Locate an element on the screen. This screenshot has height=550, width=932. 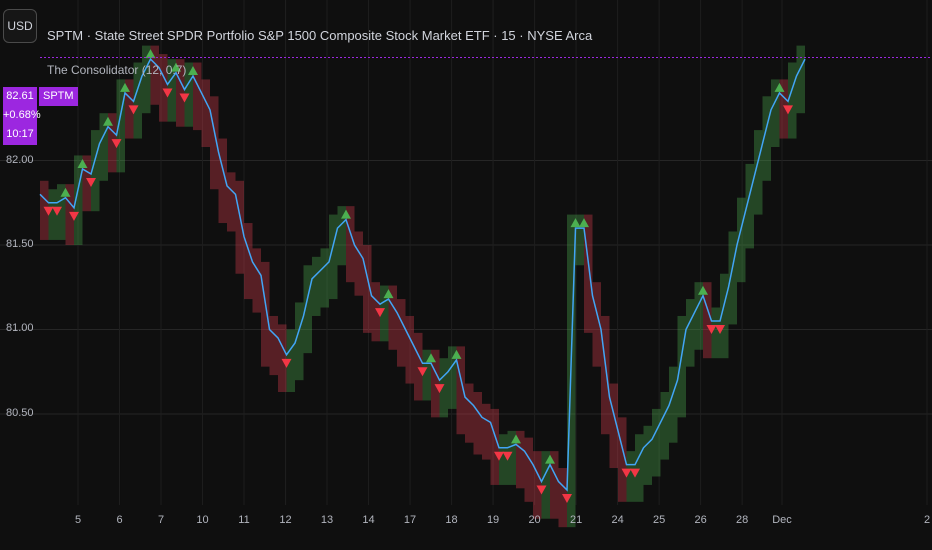
currency-button: USD is located at coordinates (20, 26).